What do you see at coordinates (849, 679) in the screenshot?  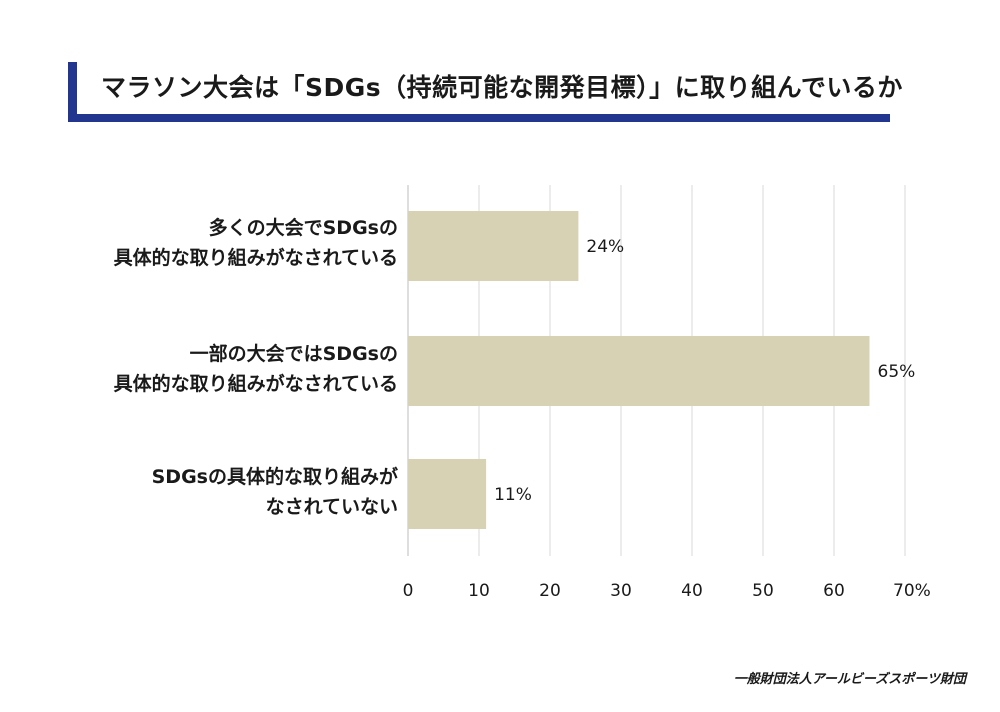 I see `source-credit: 一般財団法人アールビーズスポーツ財団` at bounding box center [849, 679].